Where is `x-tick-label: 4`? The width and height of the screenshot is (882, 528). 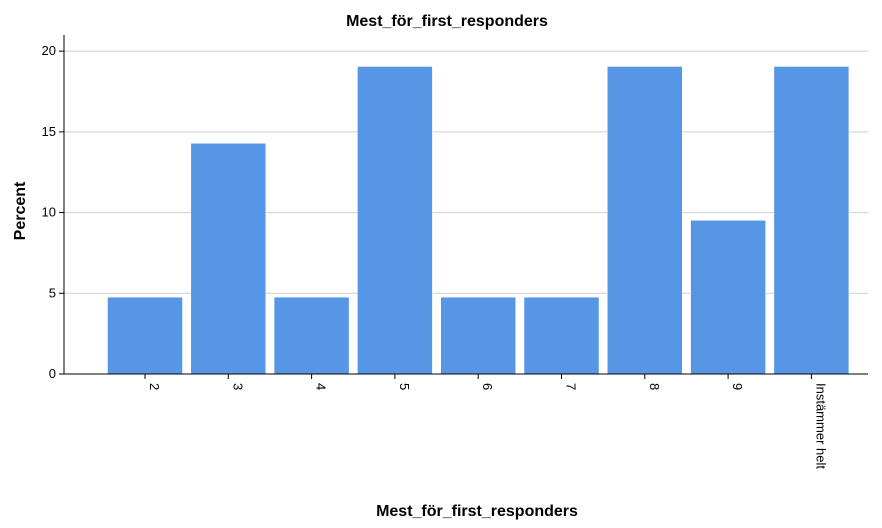 x-tick-label: 4 is located at coordinates (321, 386).